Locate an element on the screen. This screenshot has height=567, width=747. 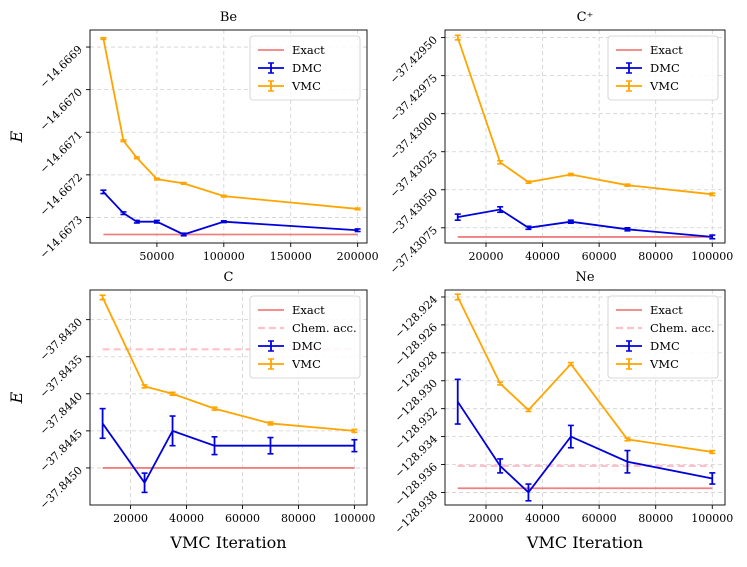
subplot-title: C⁺ is located at coordinates (585, 17).